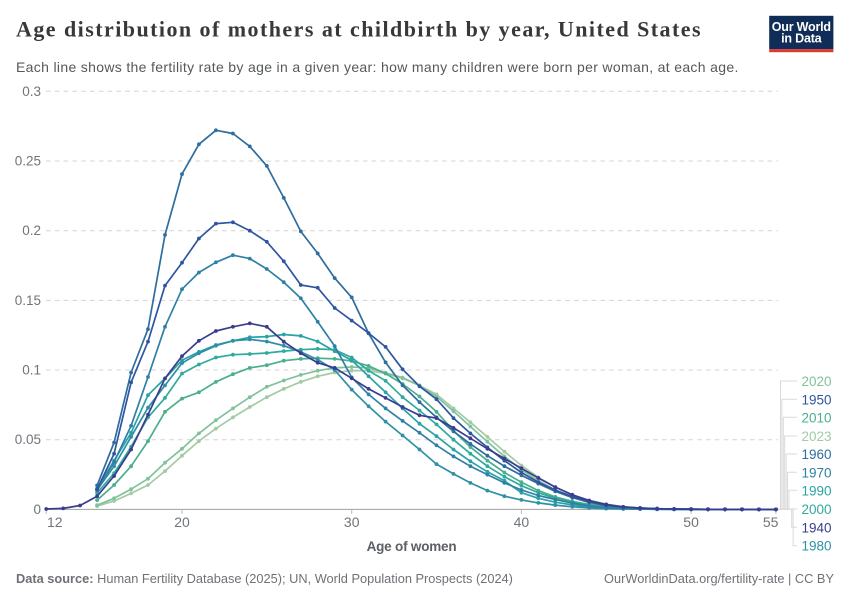 Image resolution: width=850 pixels, height=600 pixels. I want to click on svg-text: 20, so click(182, 522).